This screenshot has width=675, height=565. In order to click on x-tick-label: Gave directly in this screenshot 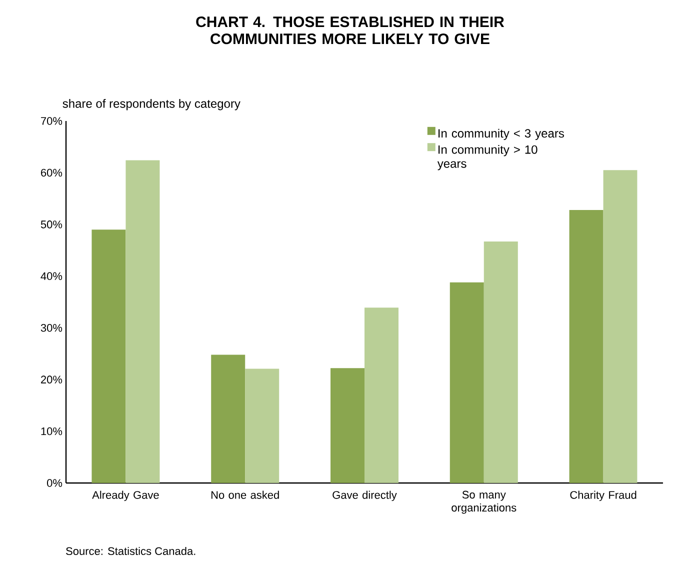, I will do `click(364, 496)`.